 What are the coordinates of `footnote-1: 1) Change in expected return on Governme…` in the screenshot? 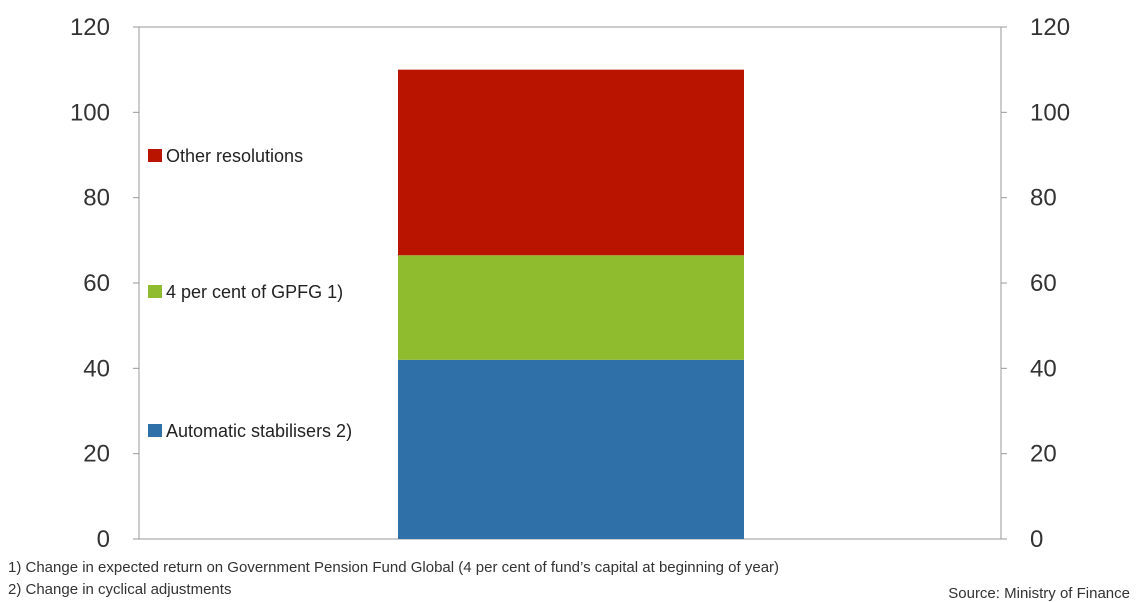 It's located at (394, 567).